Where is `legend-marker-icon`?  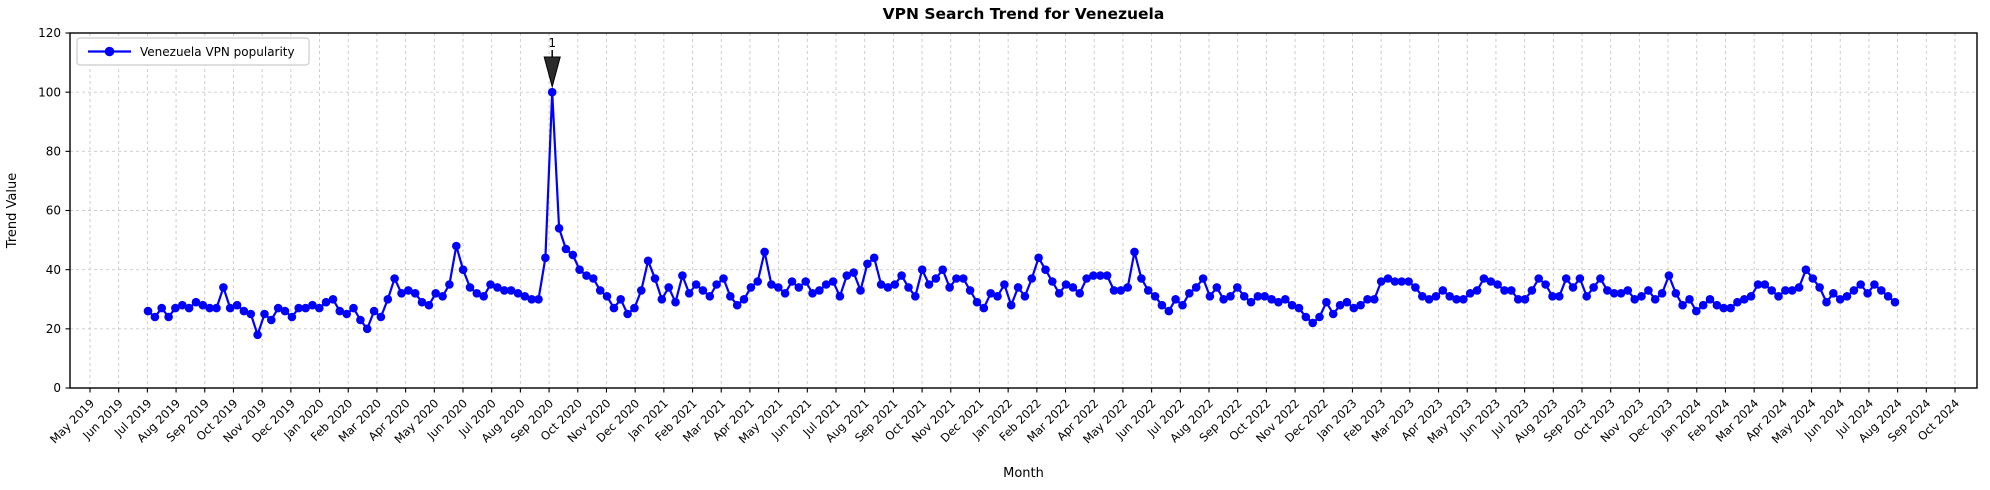 legend-marker-icon is located at coordinates (109, 51).